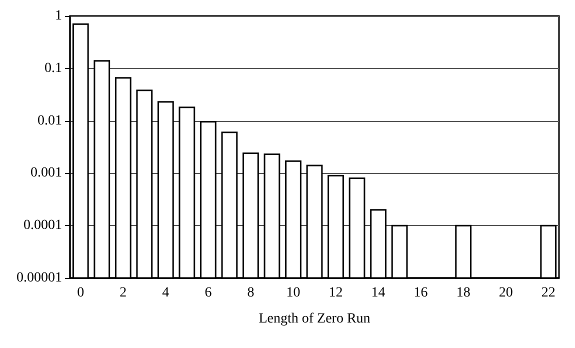 The width and height of the screenshot is (575, 348). Describe the element at coordinates (314, 319) in the screenshot. I see `x-axis-title: Length of Zero Run` at that location.